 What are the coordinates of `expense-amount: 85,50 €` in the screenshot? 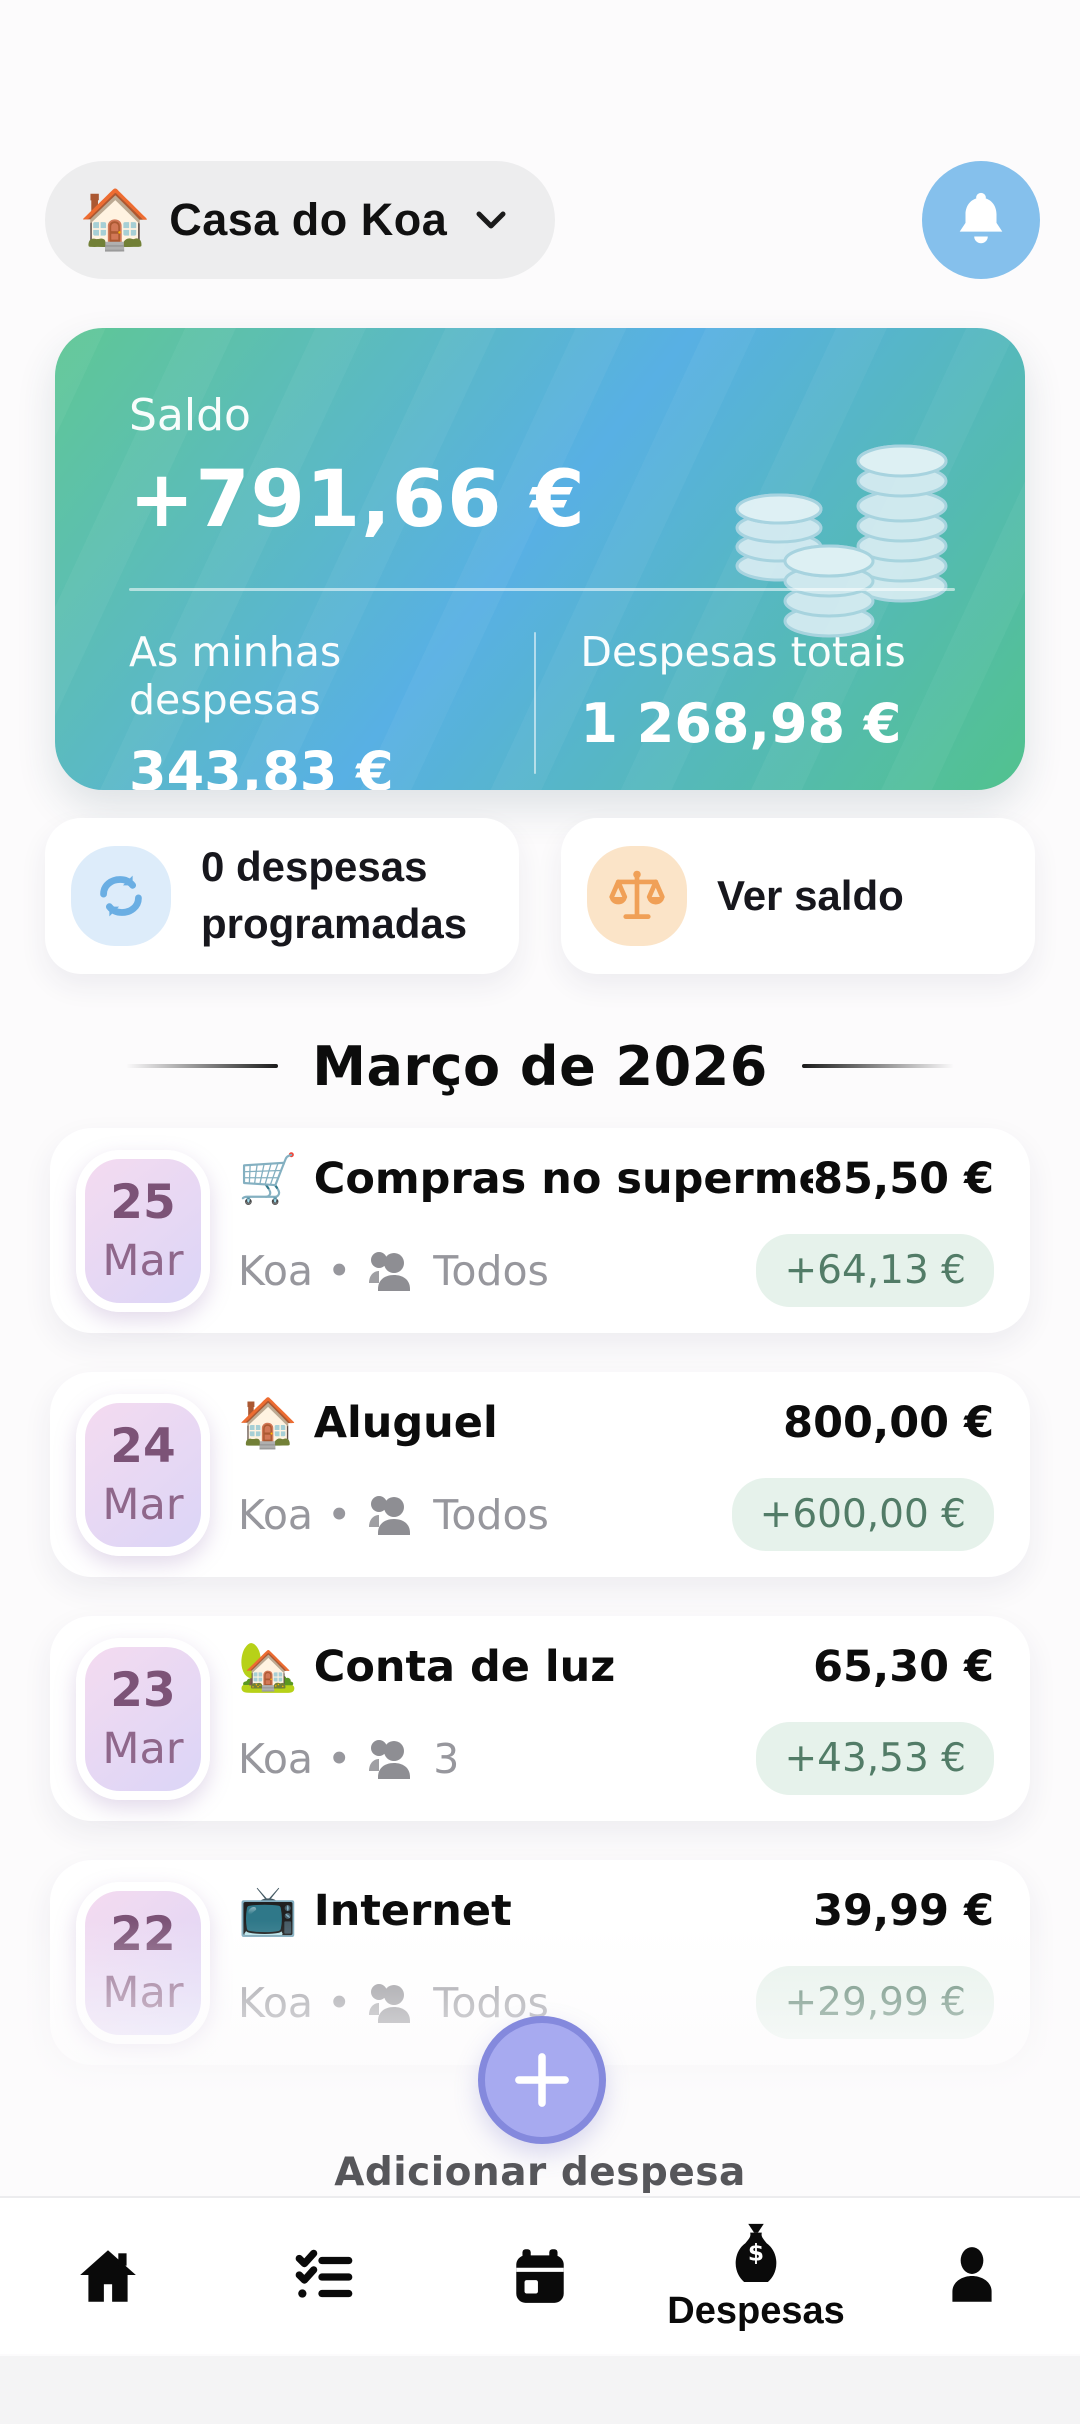 It's located at (903, 1179).